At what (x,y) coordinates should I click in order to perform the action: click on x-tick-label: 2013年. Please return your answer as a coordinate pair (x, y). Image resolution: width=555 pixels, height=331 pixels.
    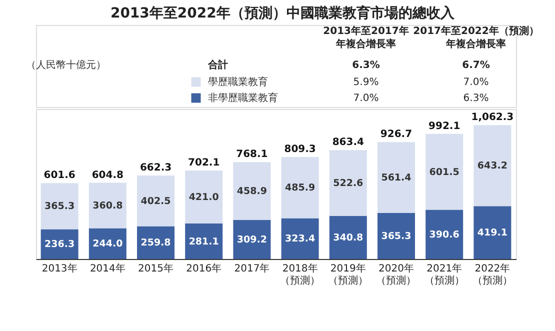
    Looking at the image, I should click on (60, 268).